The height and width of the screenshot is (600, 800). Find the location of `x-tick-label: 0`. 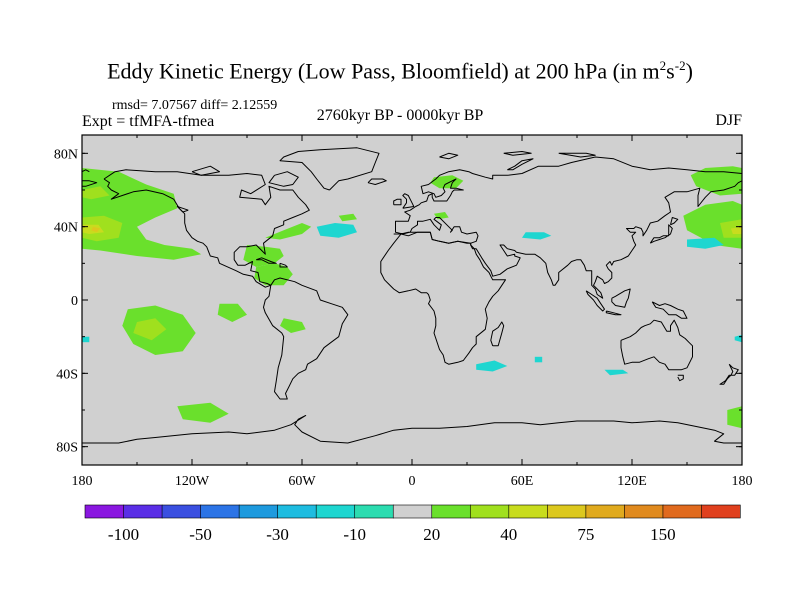

x-tick-label: 0 is located at coordinates (412, 481).